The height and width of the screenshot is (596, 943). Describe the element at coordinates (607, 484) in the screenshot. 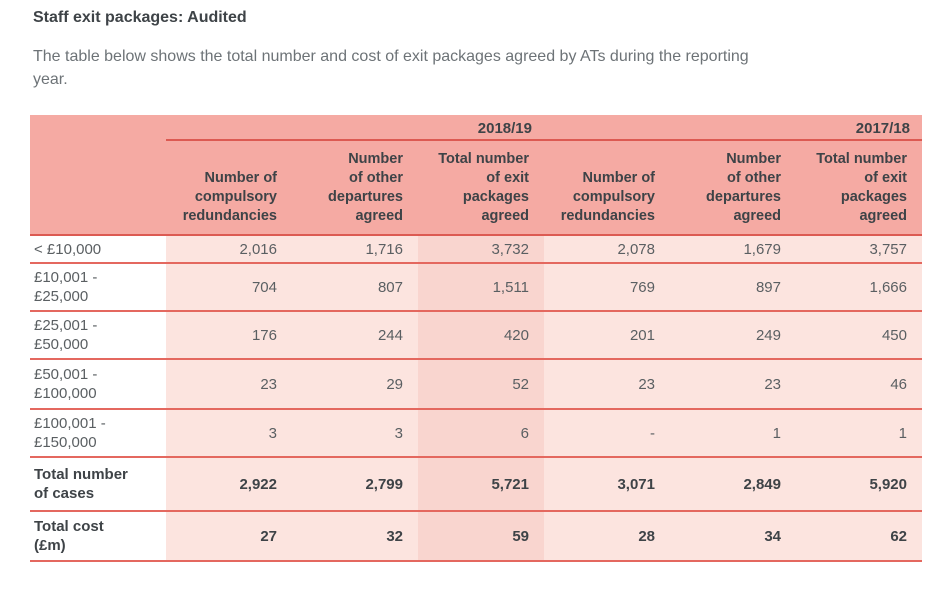

I see `value-cell: 3,071` at that location.